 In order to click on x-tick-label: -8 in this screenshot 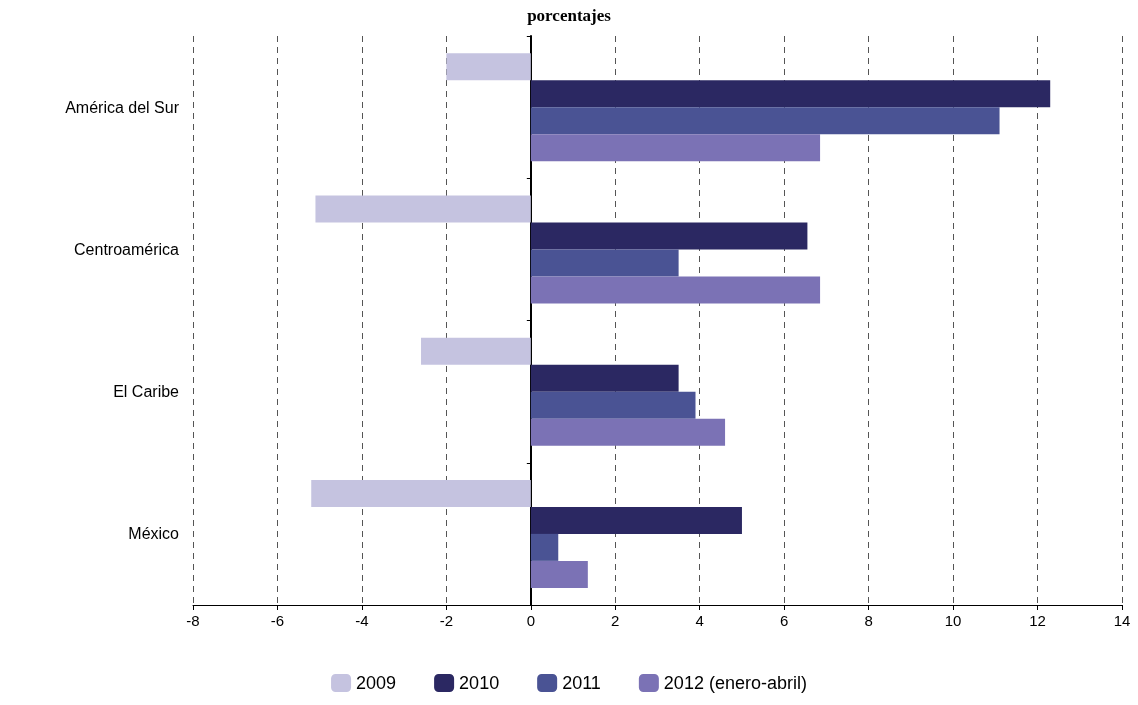, I will do `click(193, 620)`.